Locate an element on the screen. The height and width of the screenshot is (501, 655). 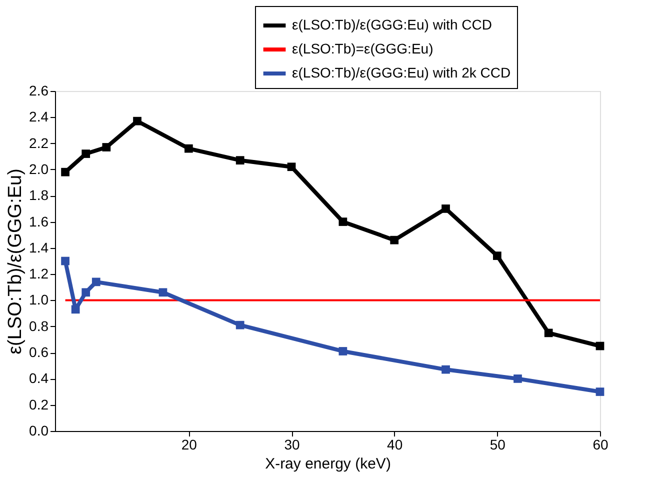
y-tick-label: 0.6 is located at coordinates (39, 352).